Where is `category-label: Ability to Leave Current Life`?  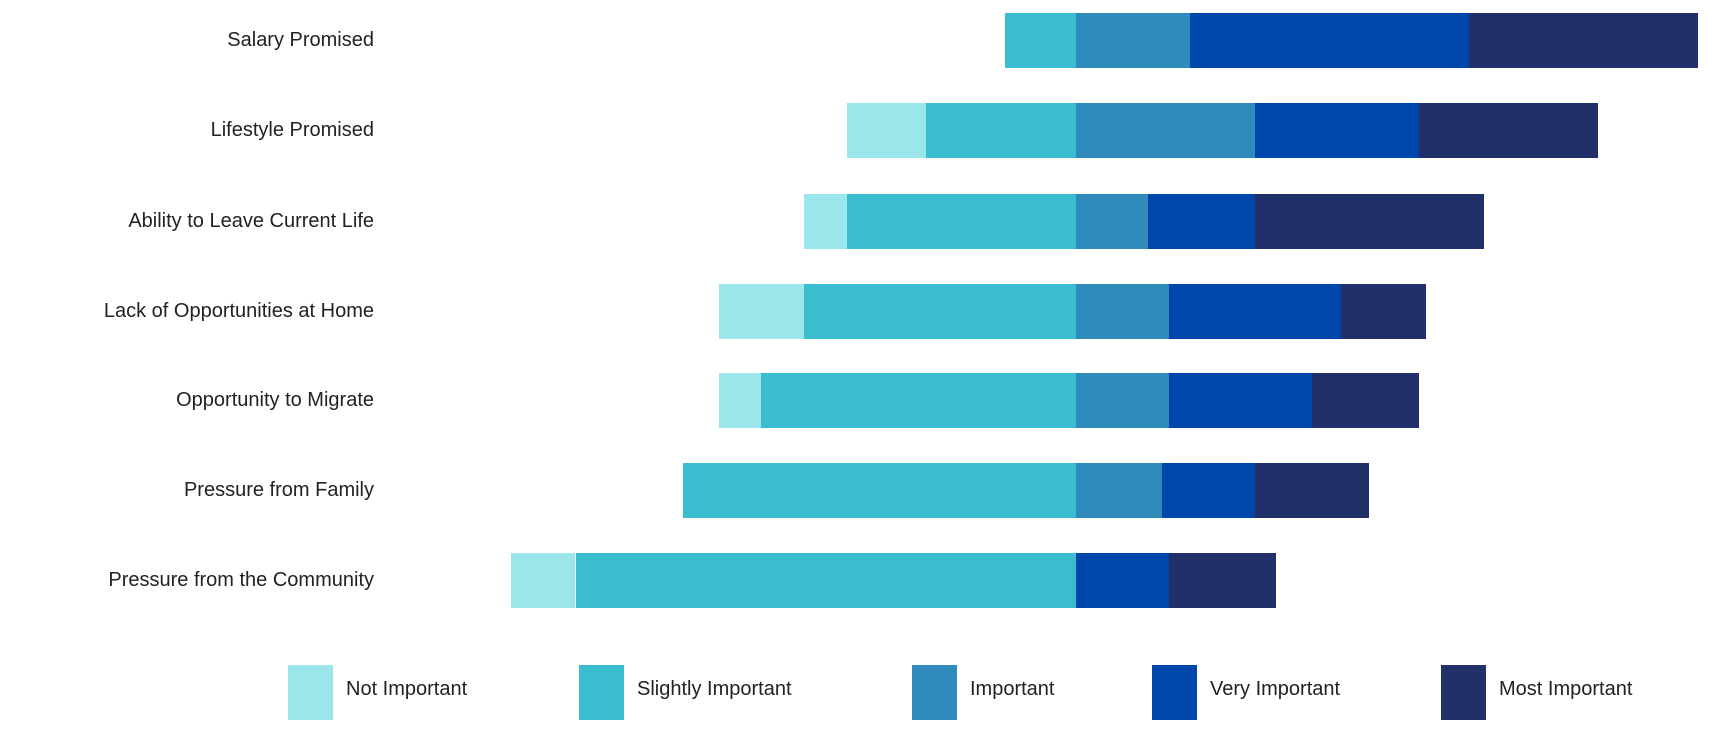 category-label: Ability to Leave Current Life is located at coordinates (251, 221).